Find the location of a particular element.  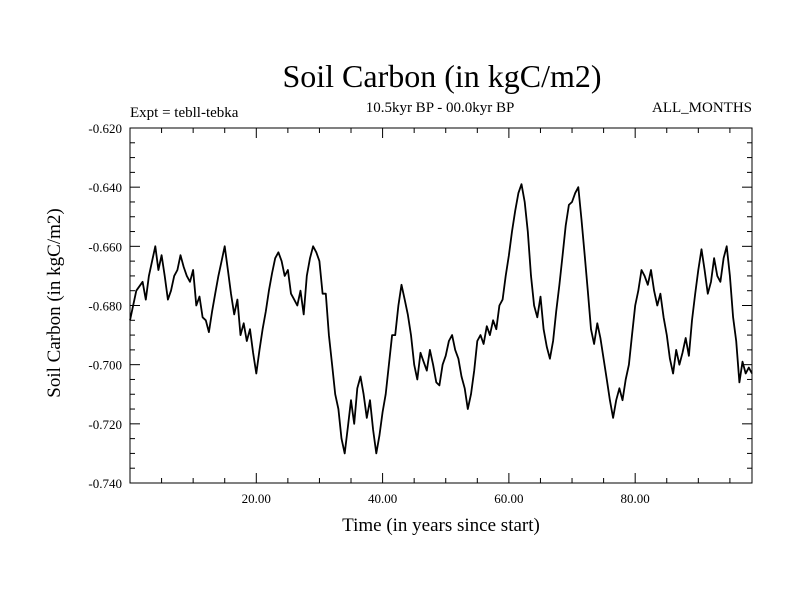

y-tick-label: -0.740 is located at coordinates (105, 483).